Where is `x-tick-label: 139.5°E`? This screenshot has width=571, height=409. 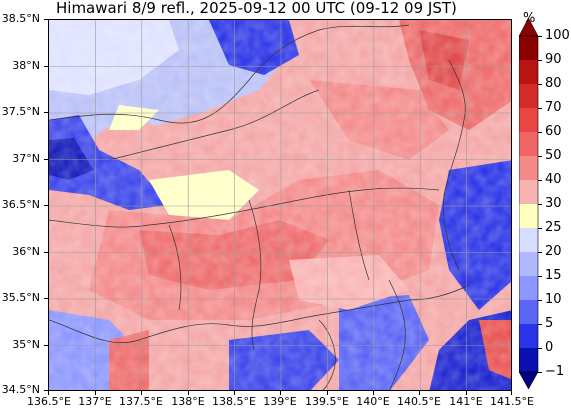
x-tick-label: 139.5°E is located at coordinates (327, 401).